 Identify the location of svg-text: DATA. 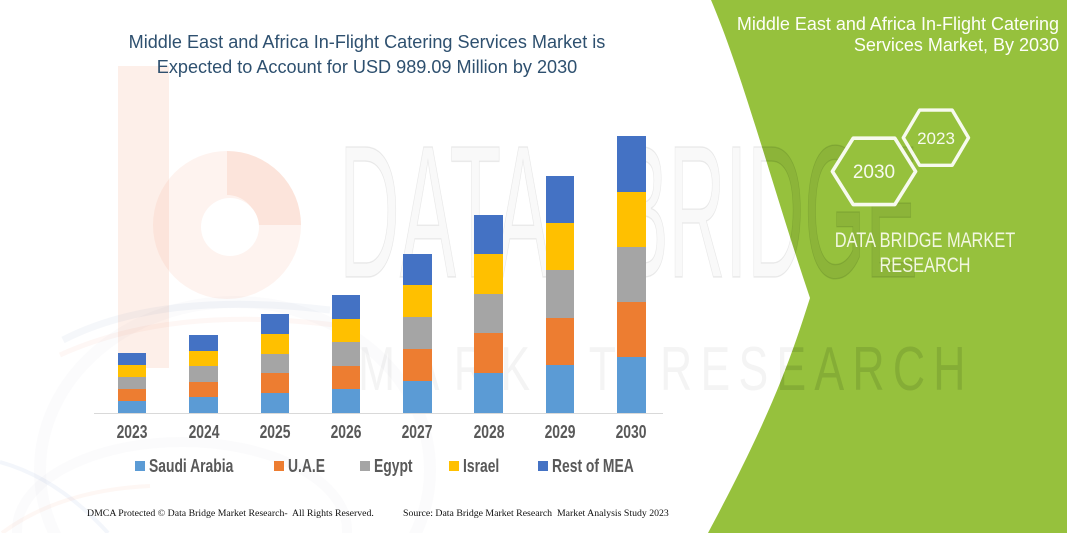
(445, 212).